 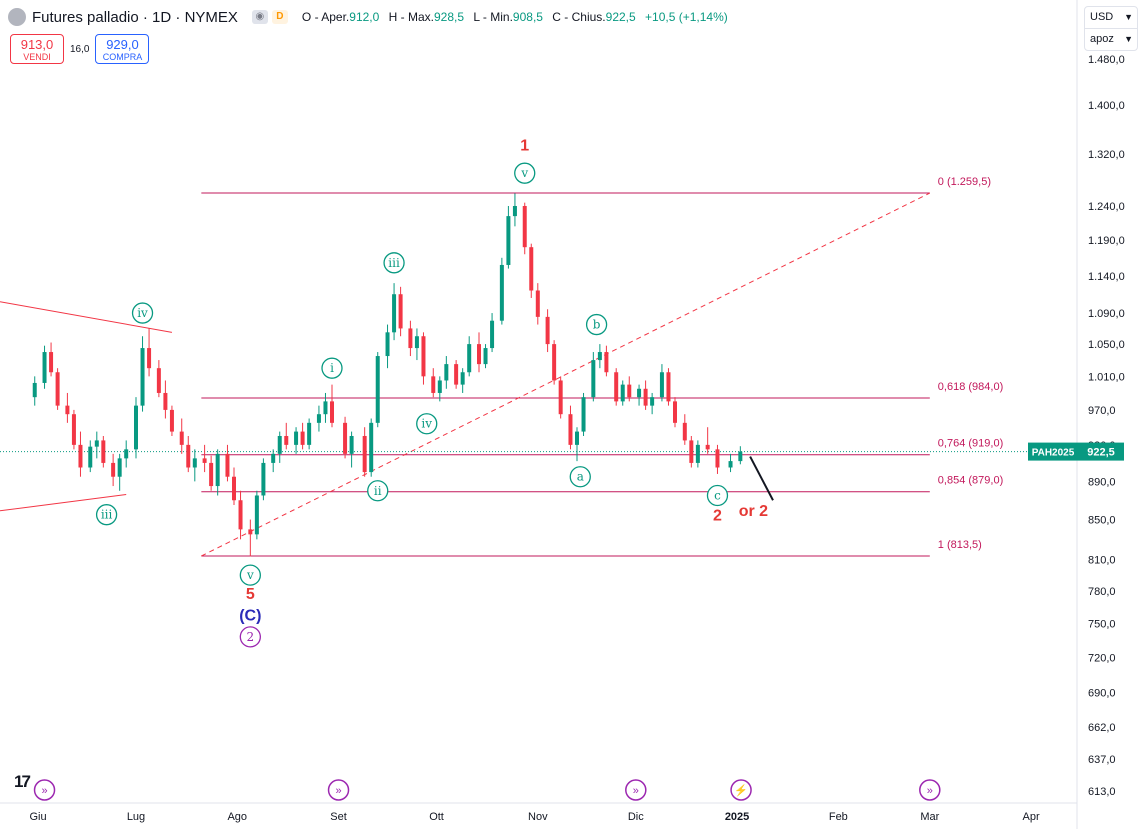 What do you see at coordinates (1102, 411) in the screenshot?
I see `y-tick-label: 970,0` at bounding box center [1102, 411].